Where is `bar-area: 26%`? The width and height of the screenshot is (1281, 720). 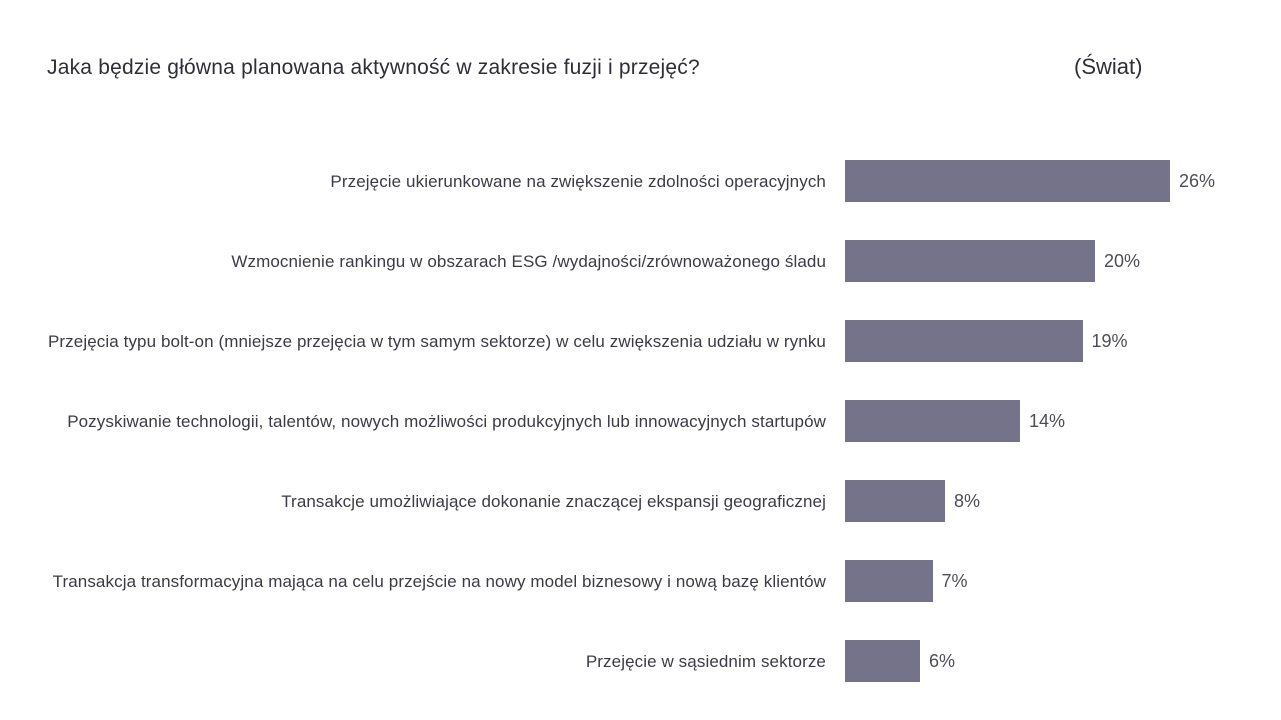
bar-area: 26% is located at coordinates (1030, 181).